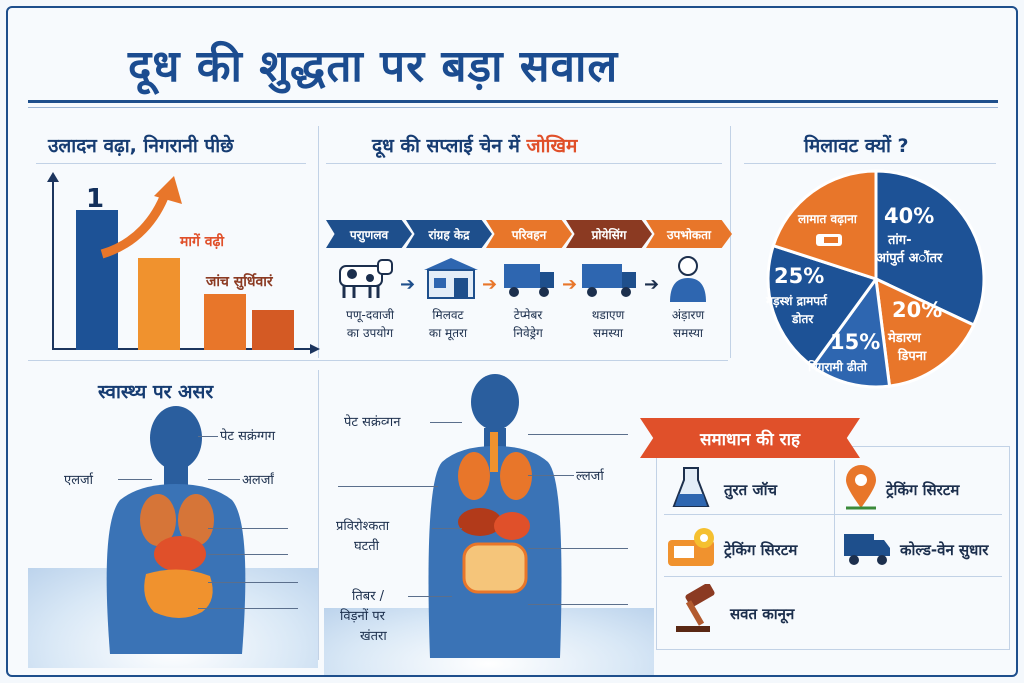 Image resolution: width=1024 pixels, height=683 pixels. What do you see at coordinates (870, 163) in the screenshot?
I see `divider-why-heading` at bounding box center [870, 163].